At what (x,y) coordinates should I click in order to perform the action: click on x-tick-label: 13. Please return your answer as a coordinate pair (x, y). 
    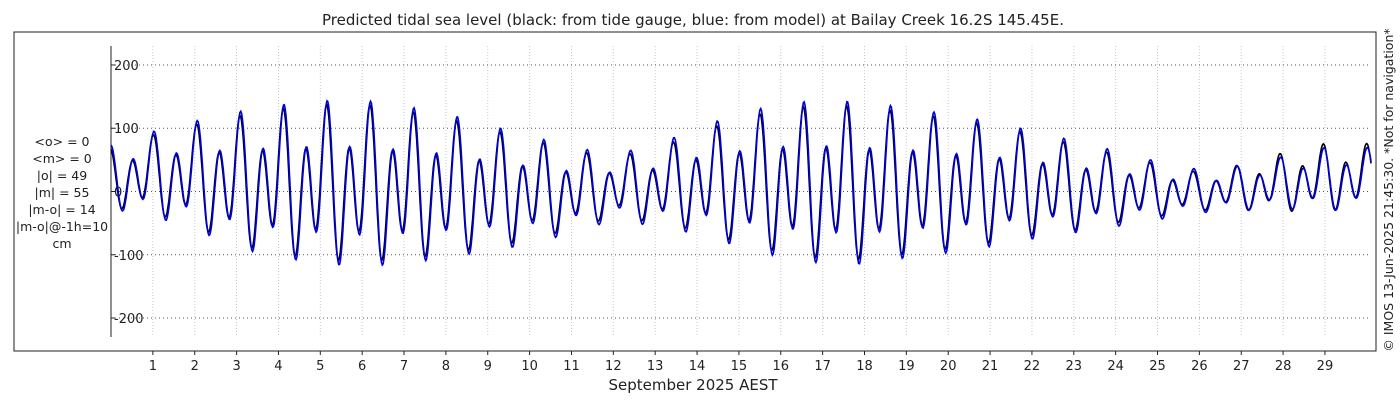
    Looking at the image, I should click on (655, 366).